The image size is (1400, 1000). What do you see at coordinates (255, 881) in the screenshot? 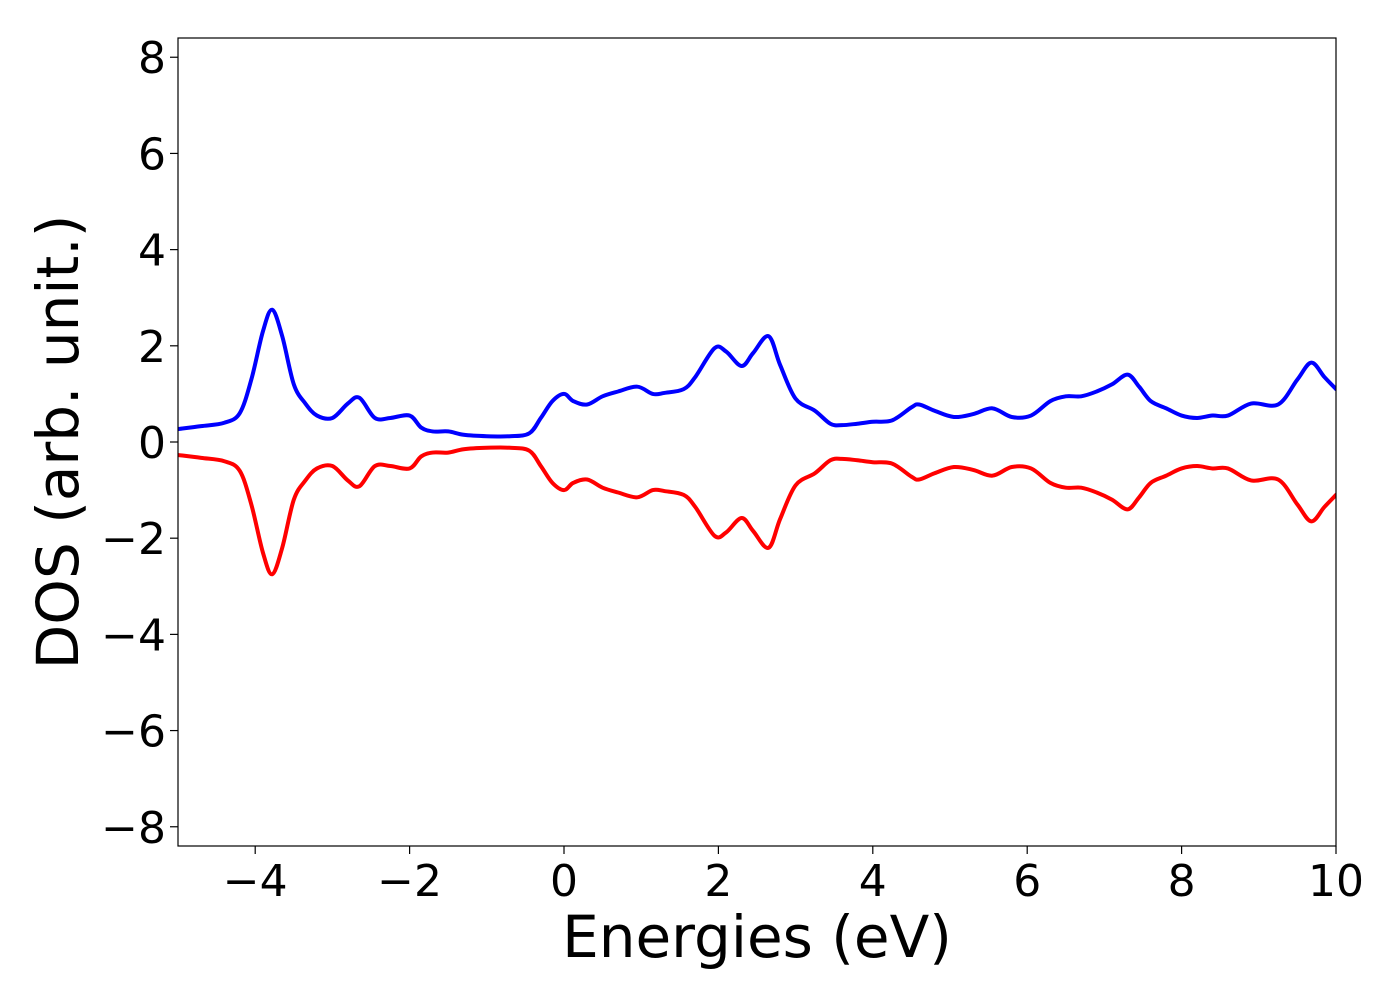
I see `x-tick-label: −4` at bounding box center [255, 881].